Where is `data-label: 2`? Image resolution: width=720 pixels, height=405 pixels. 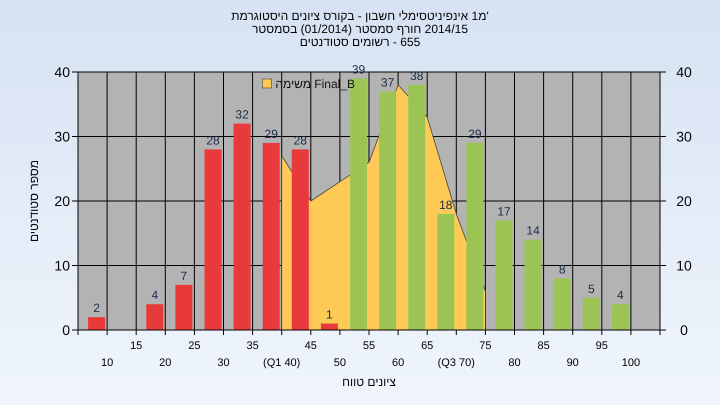 data-label: 2 is located at coordinates (96, 308).